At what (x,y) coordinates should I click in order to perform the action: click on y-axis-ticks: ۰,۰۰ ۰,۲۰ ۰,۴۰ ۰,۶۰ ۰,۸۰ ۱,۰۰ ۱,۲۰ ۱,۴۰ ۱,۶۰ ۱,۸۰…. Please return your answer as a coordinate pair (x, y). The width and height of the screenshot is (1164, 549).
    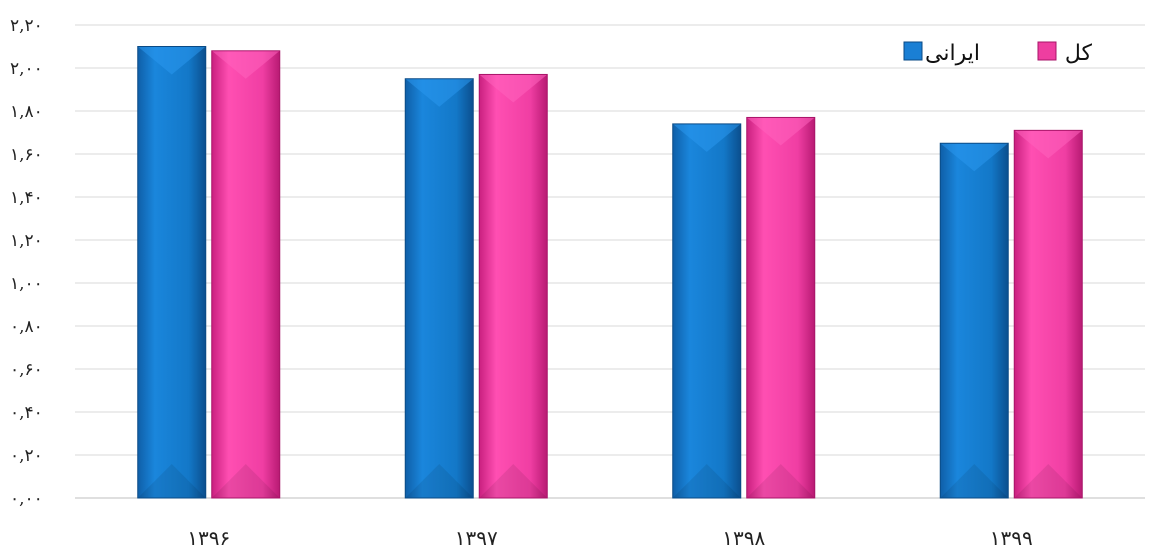
    Looking at the image, I should click on (26, 262).